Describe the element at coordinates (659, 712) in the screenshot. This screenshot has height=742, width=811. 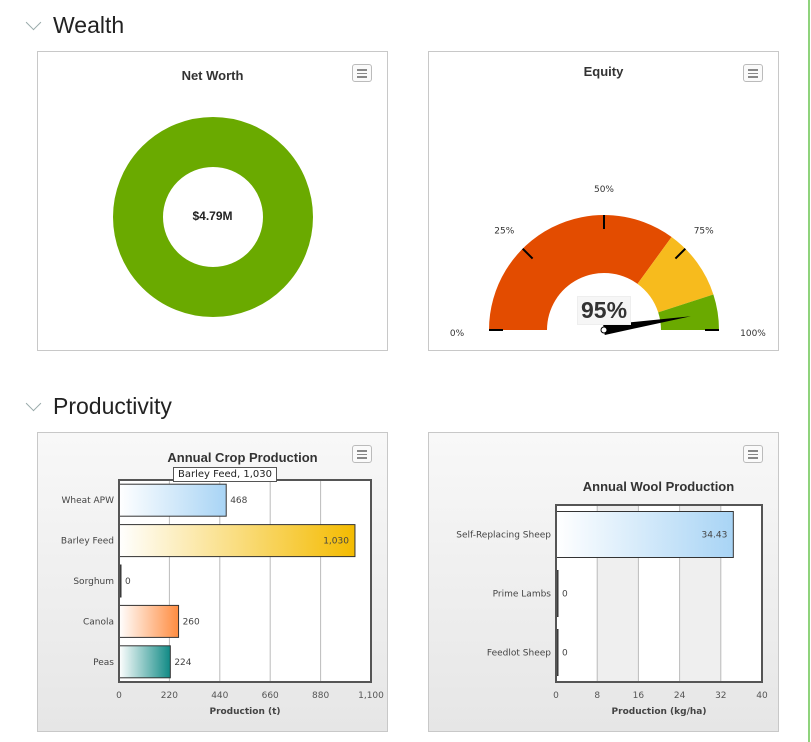
I see `x-axis-title: Production (kg/ha)` at that location.